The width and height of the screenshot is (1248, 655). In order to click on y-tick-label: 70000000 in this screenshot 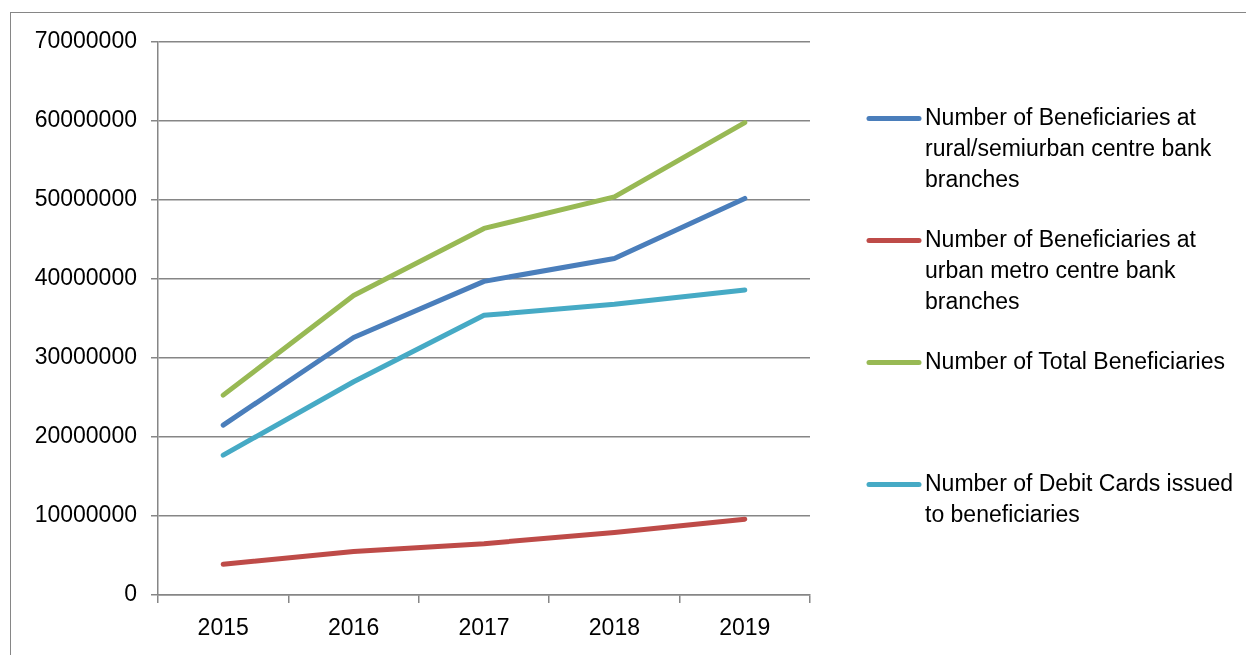, I will do `click(85, 40)`.